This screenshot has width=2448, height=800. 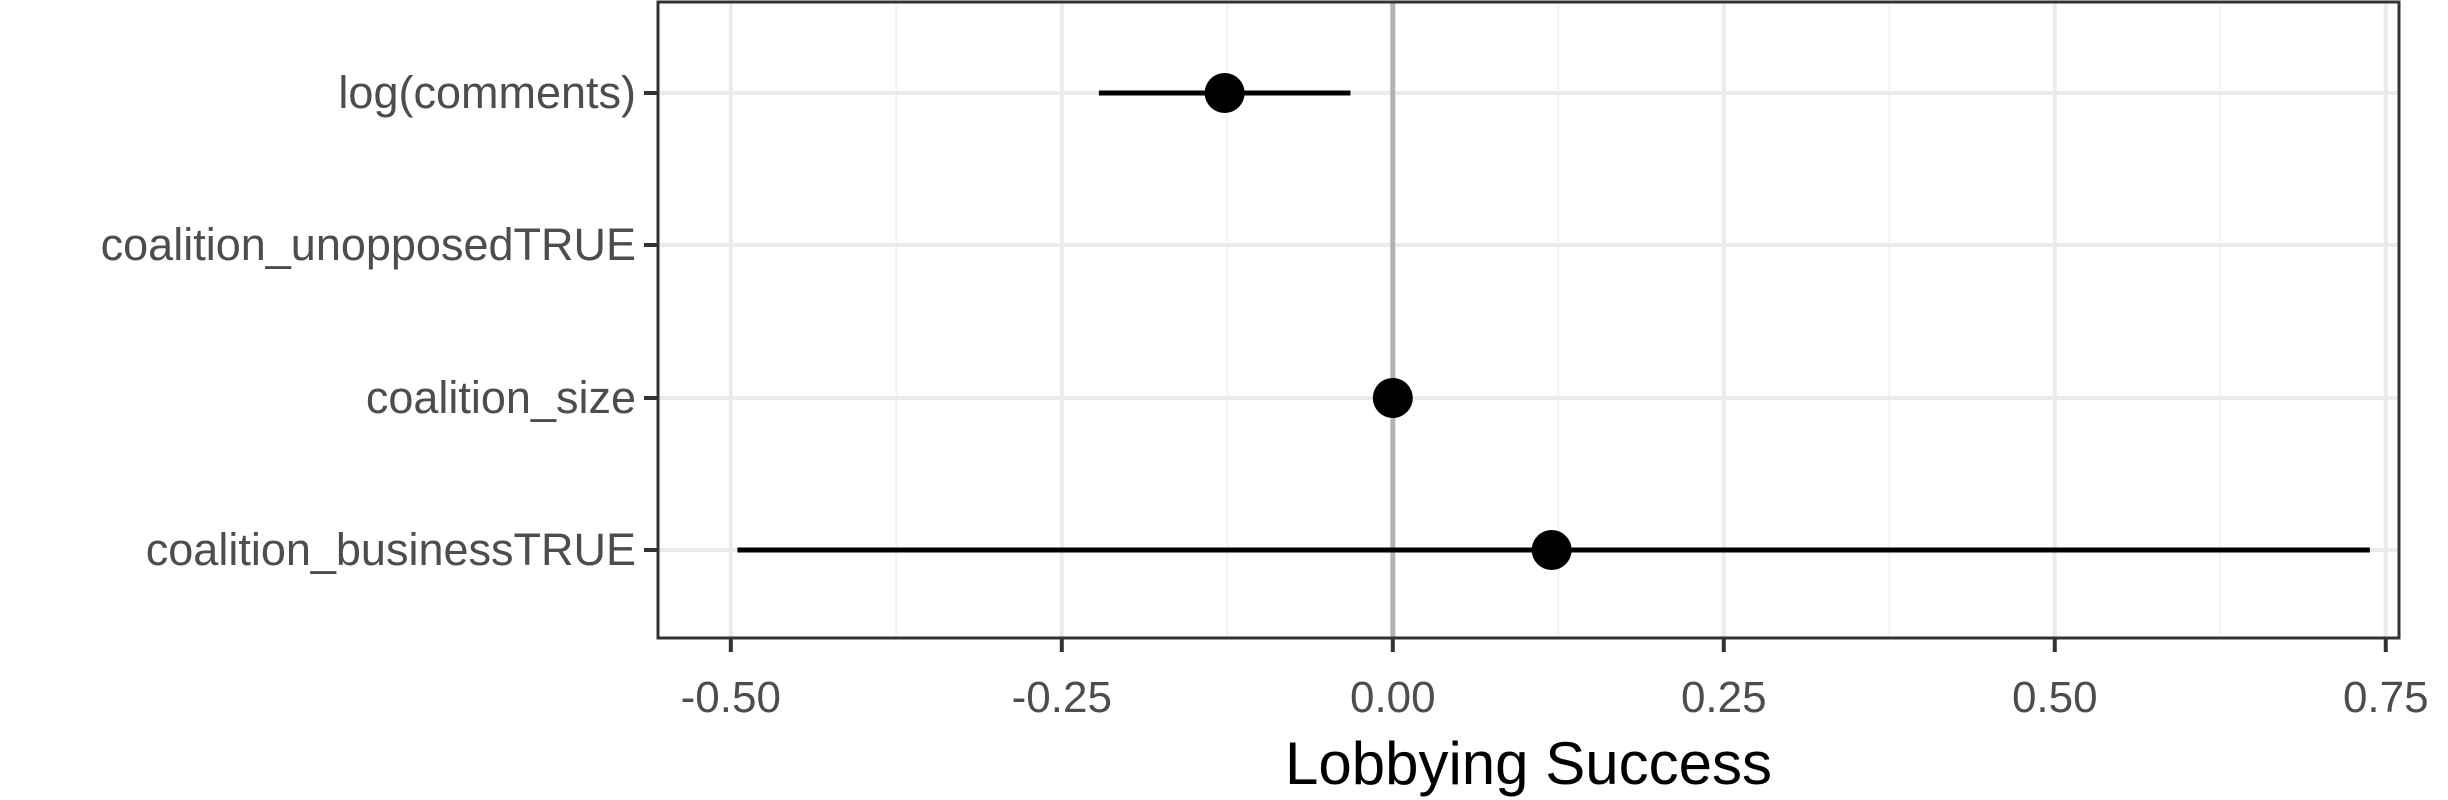 What do you see at coordinates (2386, 697) in the screenshot?
I see `x-tick-label: 0.75` at bounding box center [2386, 697].